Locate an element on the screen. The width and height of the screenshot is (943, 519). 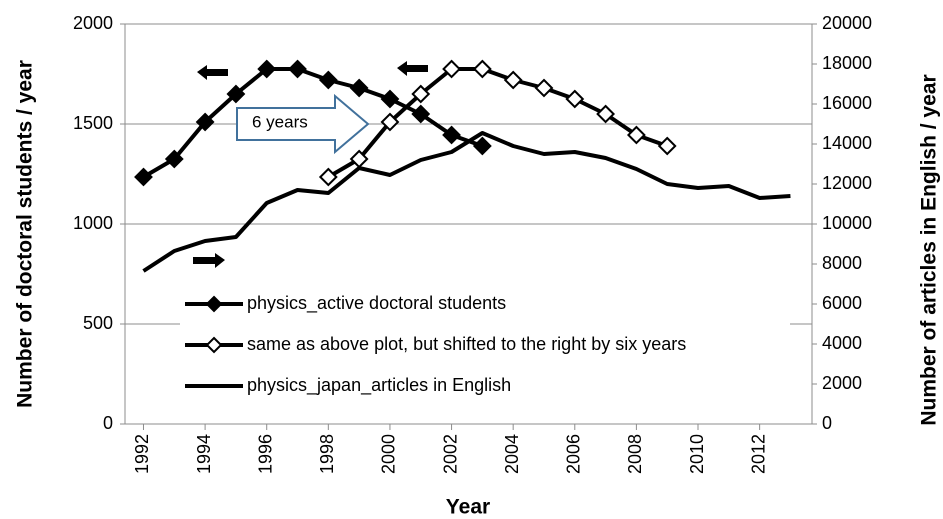
y-tick-label: 1500 is located at coordinates (93, 123).